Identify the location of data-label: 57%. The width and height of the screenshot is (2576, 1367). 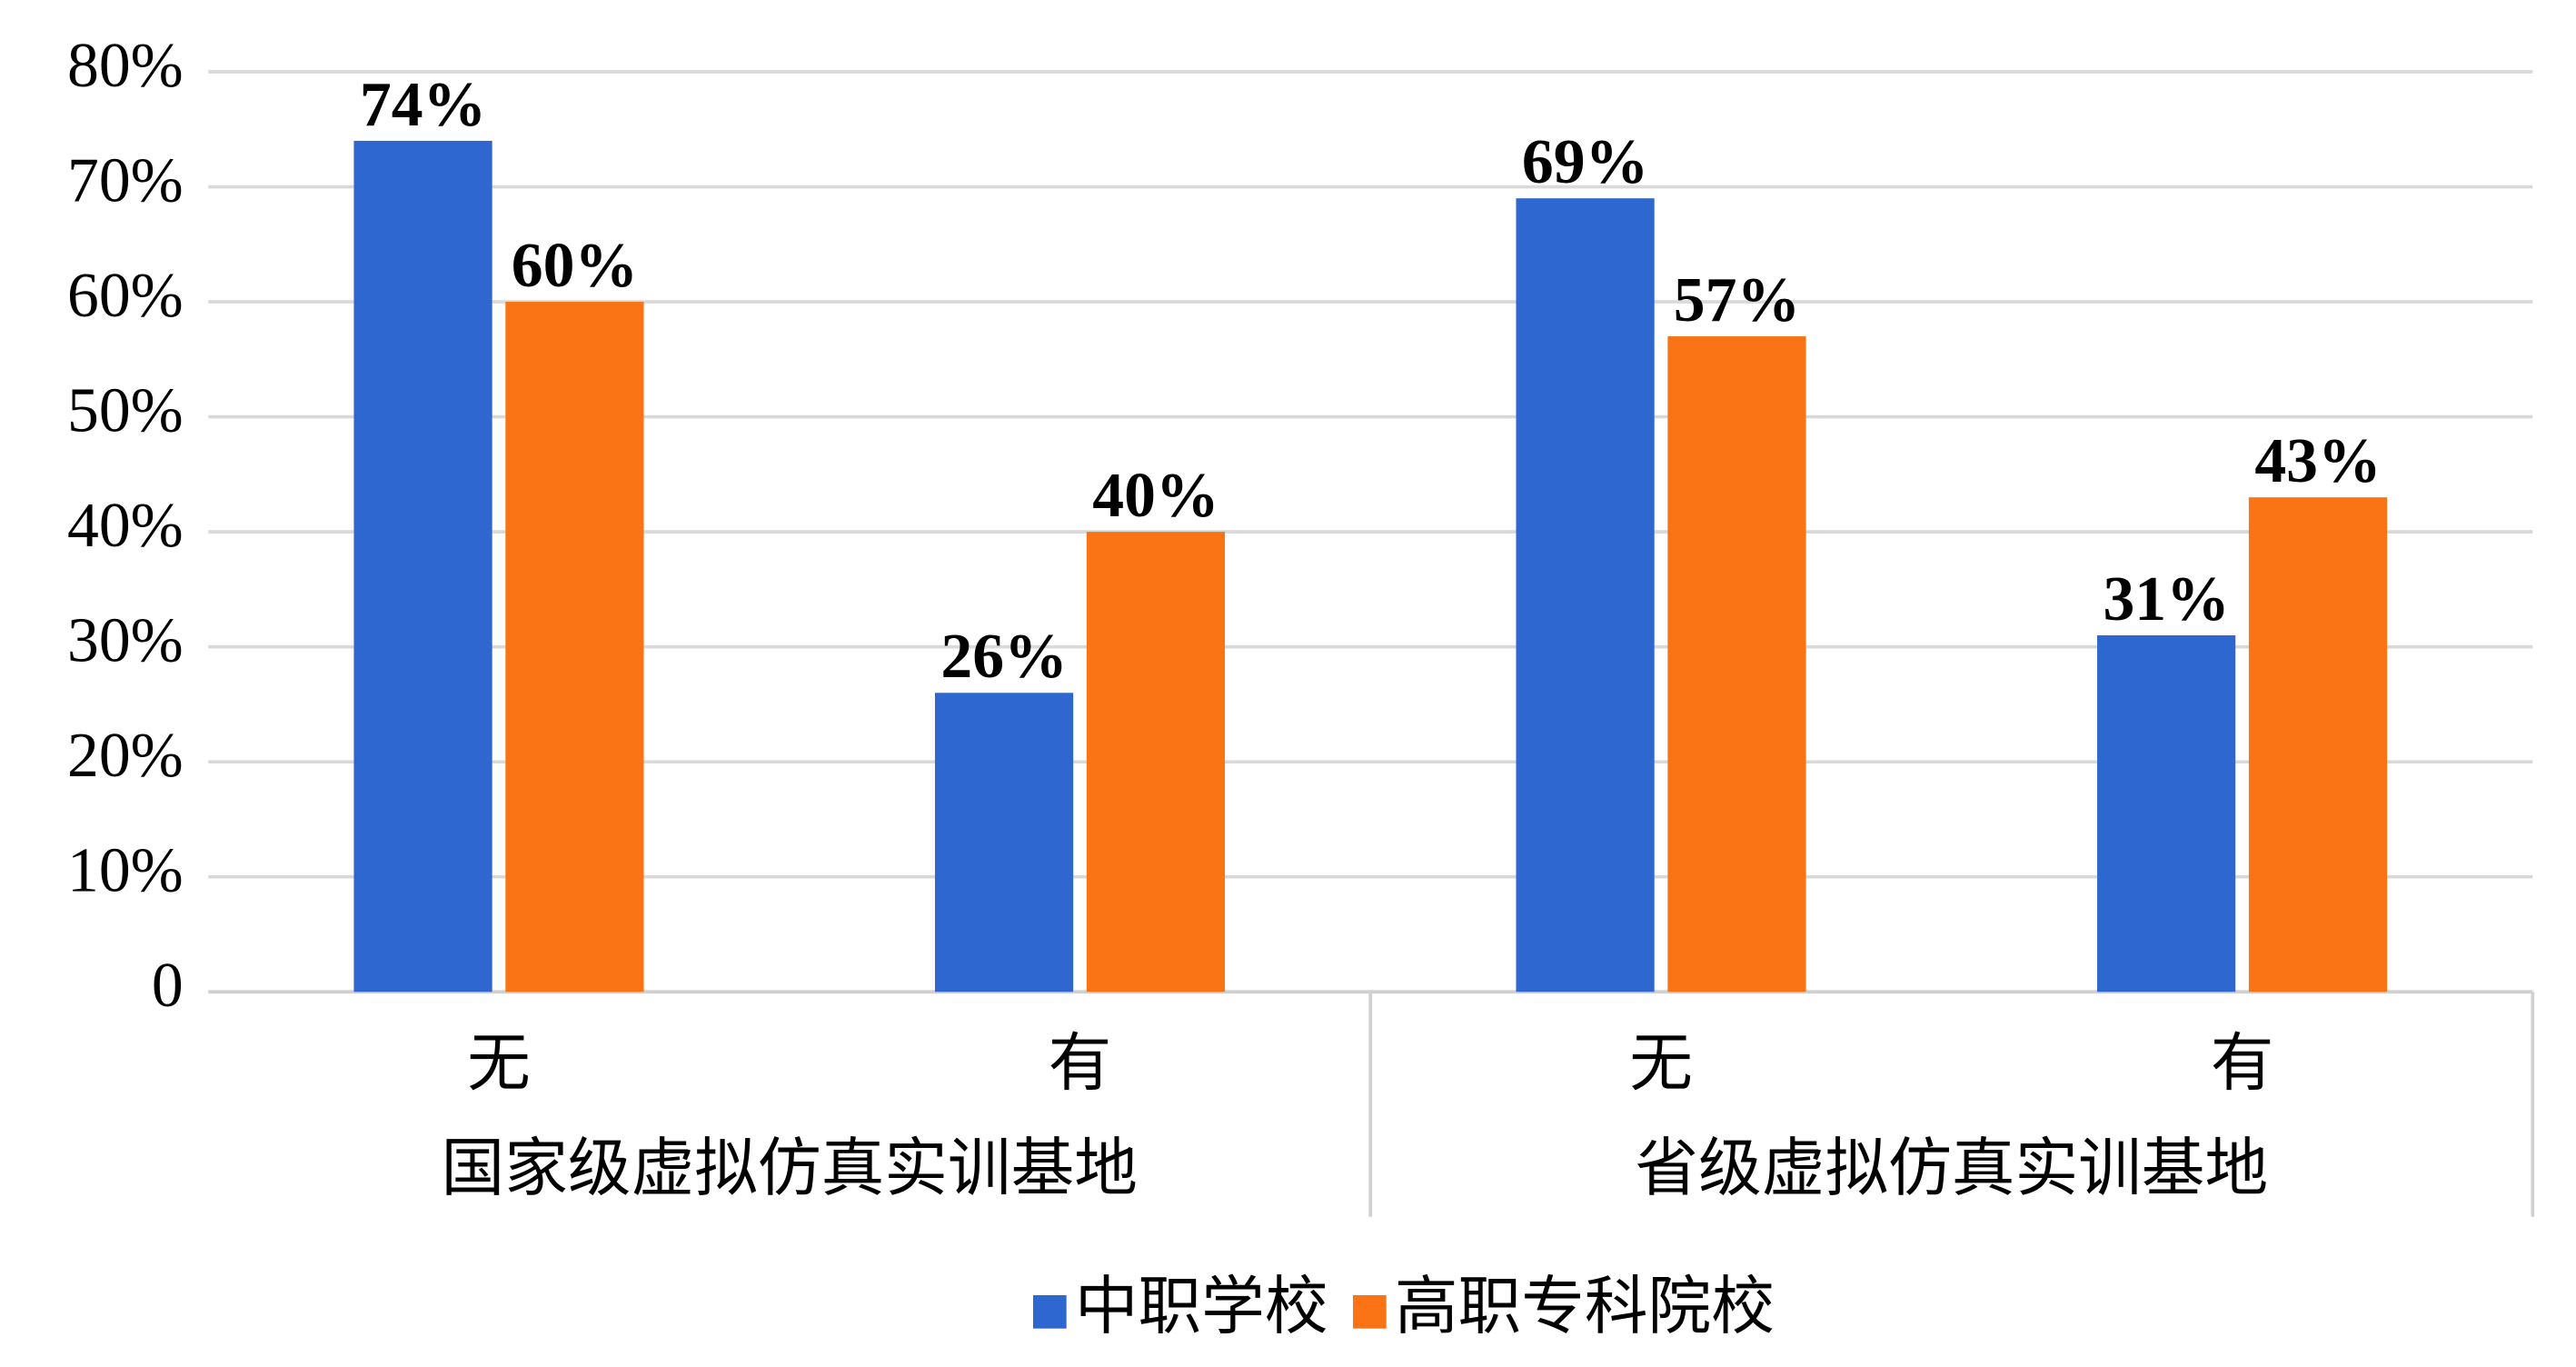
(1737, 300).